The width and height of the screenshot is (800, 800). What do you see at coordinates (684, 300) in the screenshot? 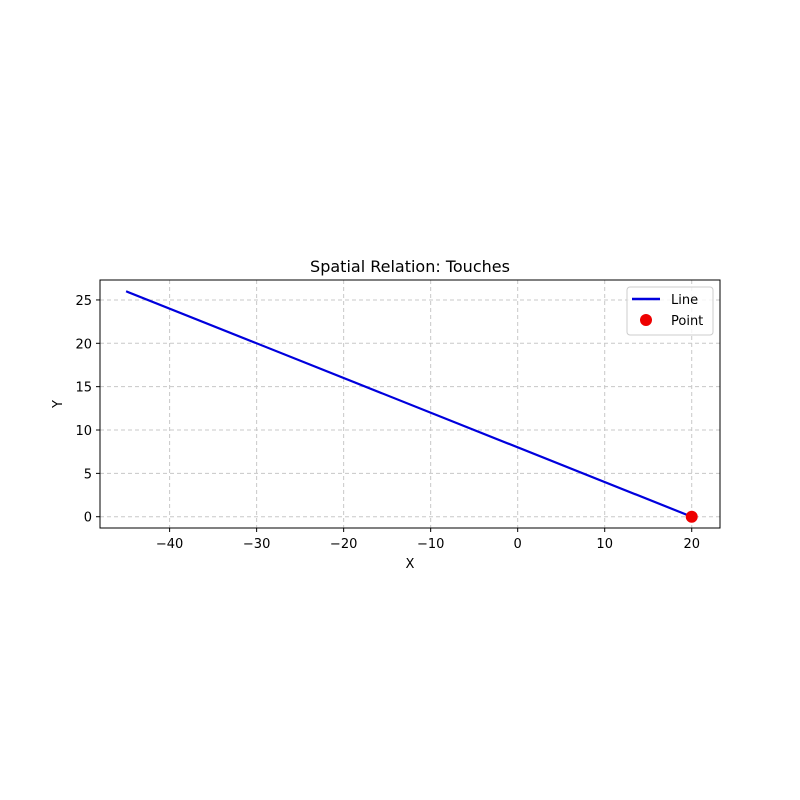
I see `legend-label-line: Line` at bounding box center [684, 300].